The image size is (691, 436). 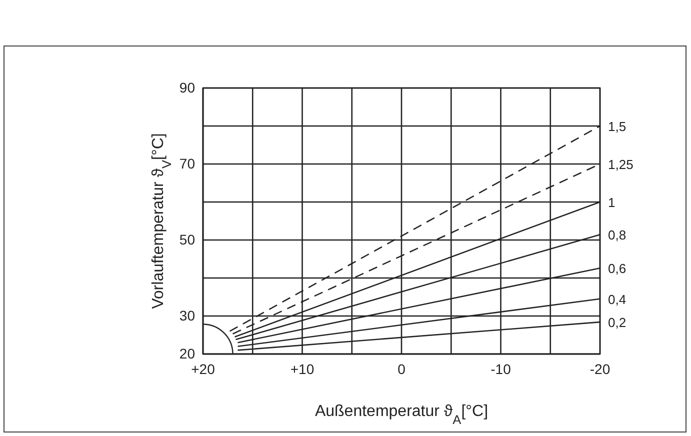 What do you see at coordinates (612, 202) in the screenshot?
I see `series-label: 1` at bounding box center [612, 202].